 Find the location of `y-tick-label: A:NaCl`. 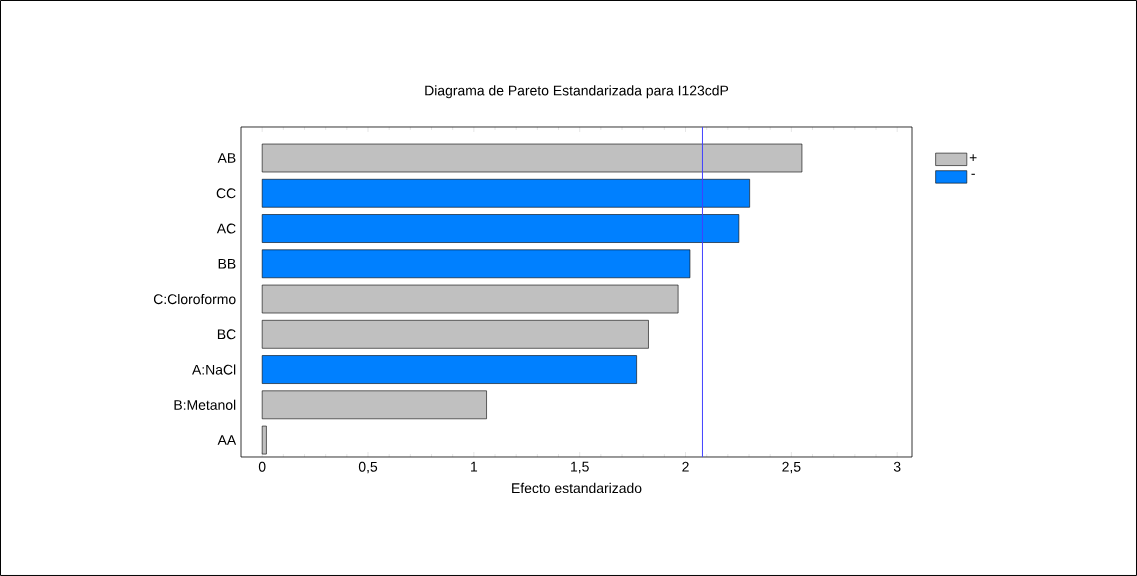

y-tick-label: A:NaCl is located at coordinates (214, 369).